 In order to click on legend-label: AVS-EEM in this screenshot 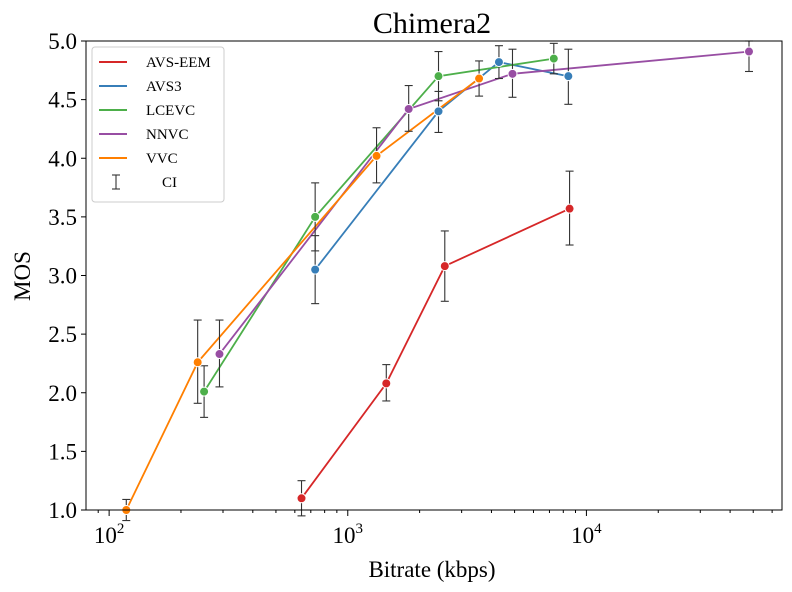, I will do `click(178, 63)`.